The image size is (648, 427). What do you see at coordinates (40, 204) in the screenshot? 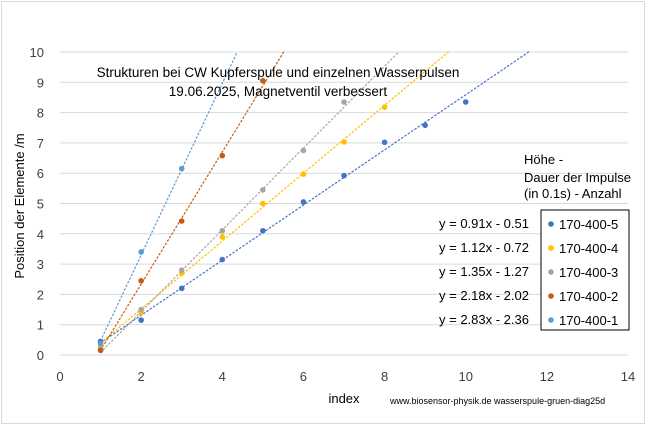
I see `y-tick-5: 5` at bounding box center [40, 204].